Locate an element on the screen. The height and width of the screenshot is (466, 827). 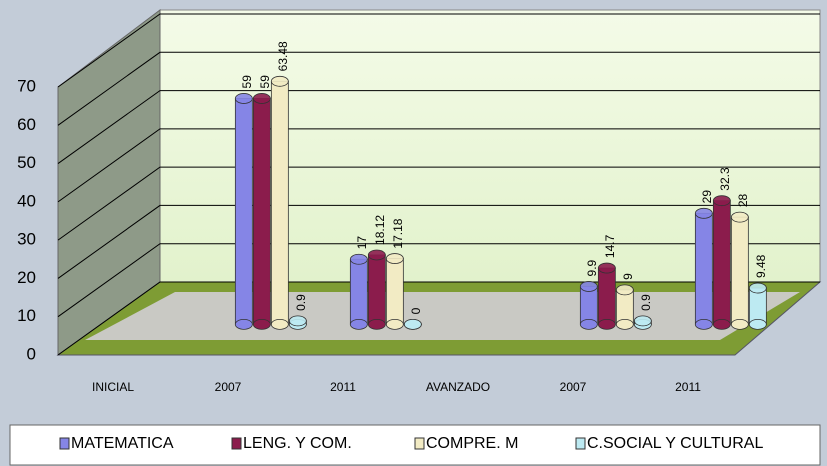
x-tick-label: INICIAL is located at coordinates (113, 387).